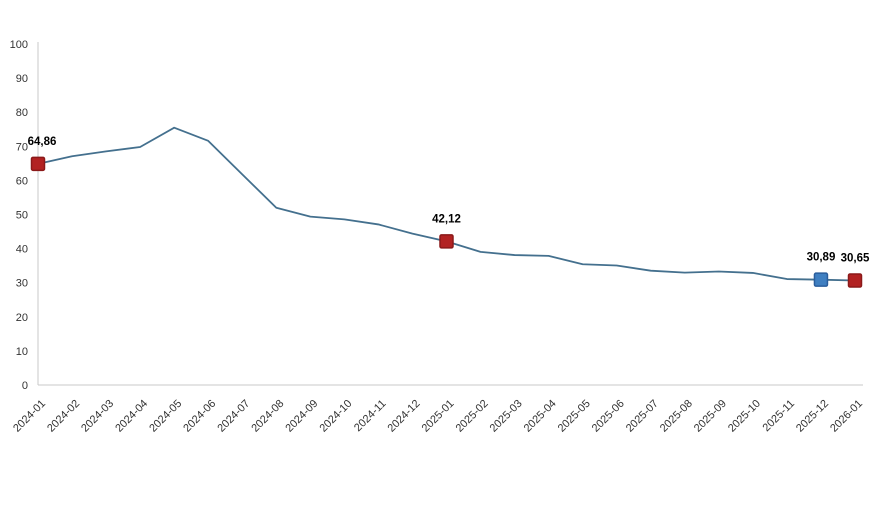 The width and height of the screenshot is (870, 516). What do you see at coordinates (846, 416) in the screenshot?
I see `x-tick-label: 2026-01` at bounding box center [846, 416].